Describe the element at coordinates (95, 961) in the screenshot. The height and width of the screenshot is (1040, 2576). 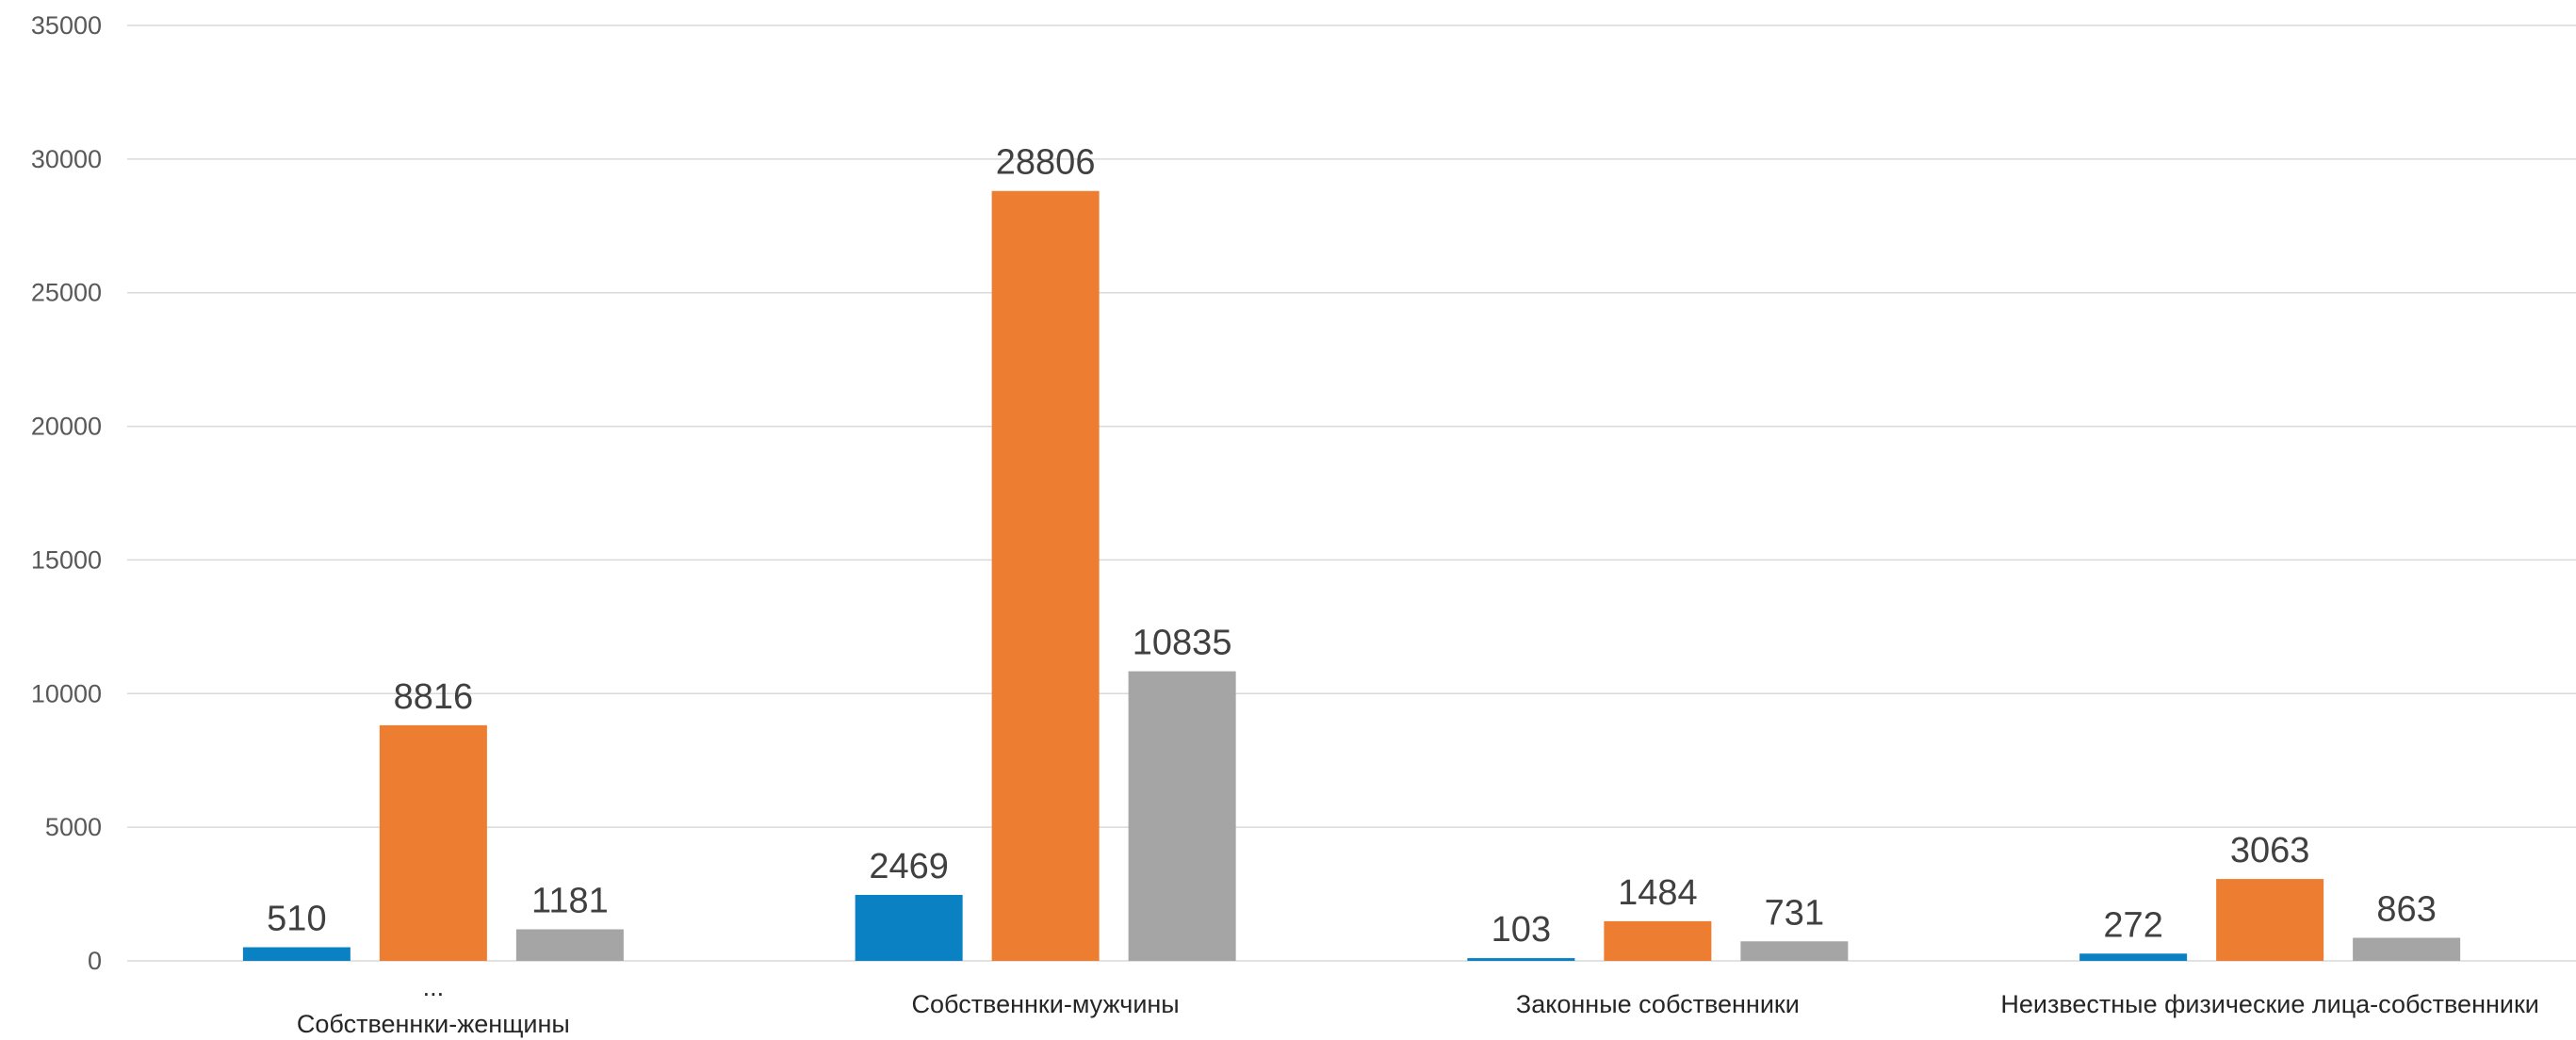
I see `y-tick-label: 0` at that location.